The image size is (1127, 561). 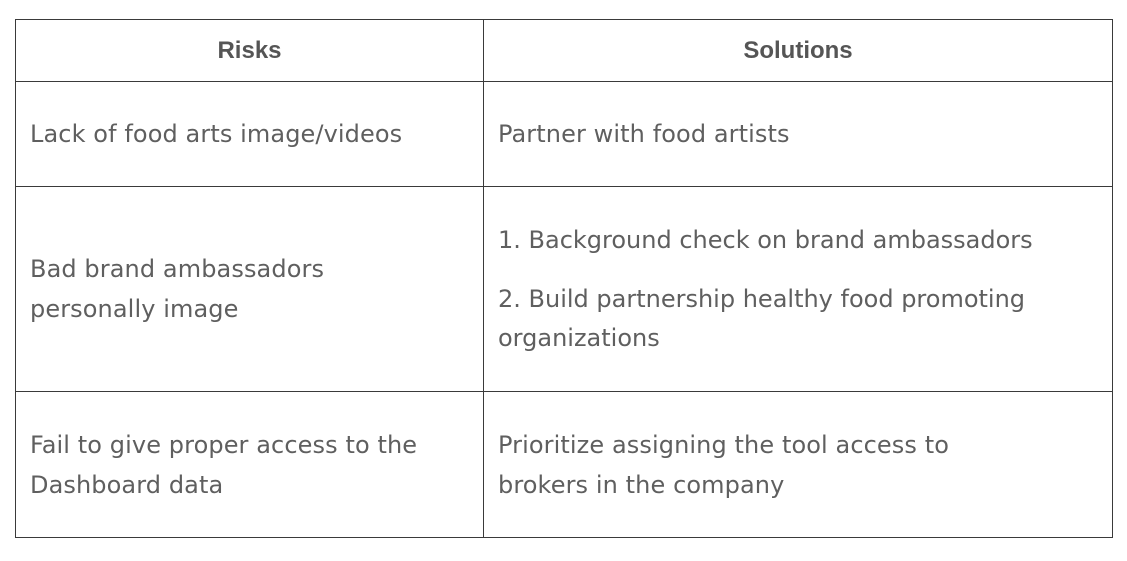 What do you see at coordinates (644, 134) in the screenshot?
I see `solution-text: Partner with food artists` at bounding box center [644, 134].